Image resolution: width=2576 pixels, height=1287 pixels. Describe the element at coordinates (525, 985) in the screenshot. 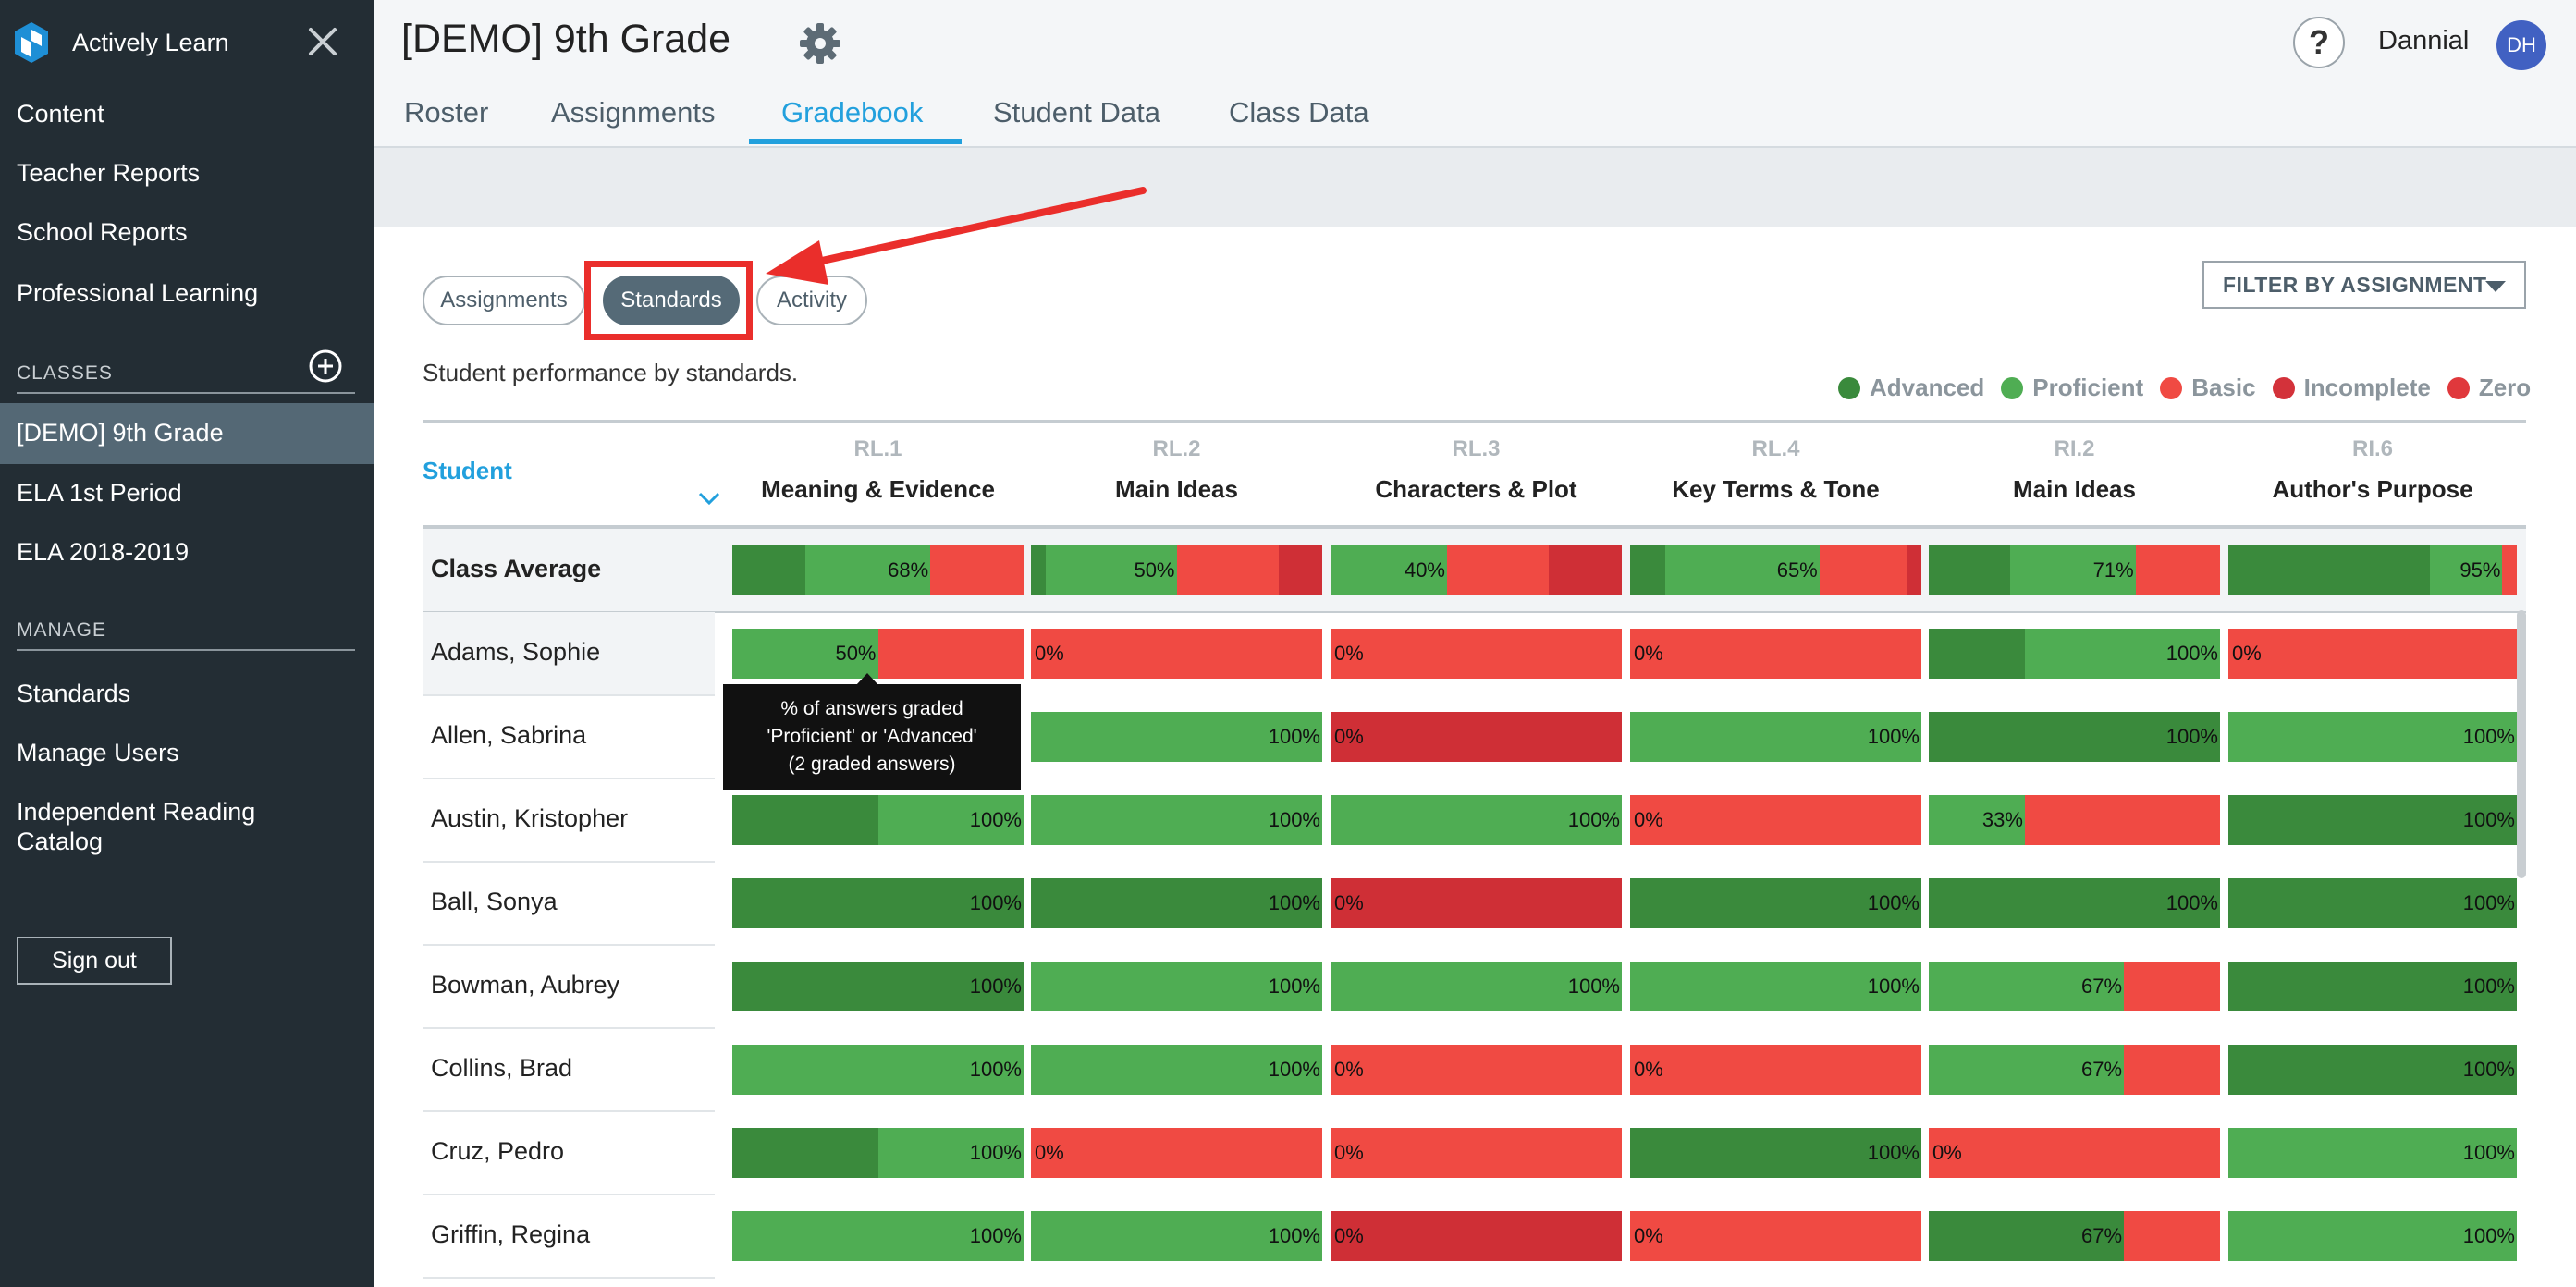

I see `student-name: Bowman, Aubrey` at that location.